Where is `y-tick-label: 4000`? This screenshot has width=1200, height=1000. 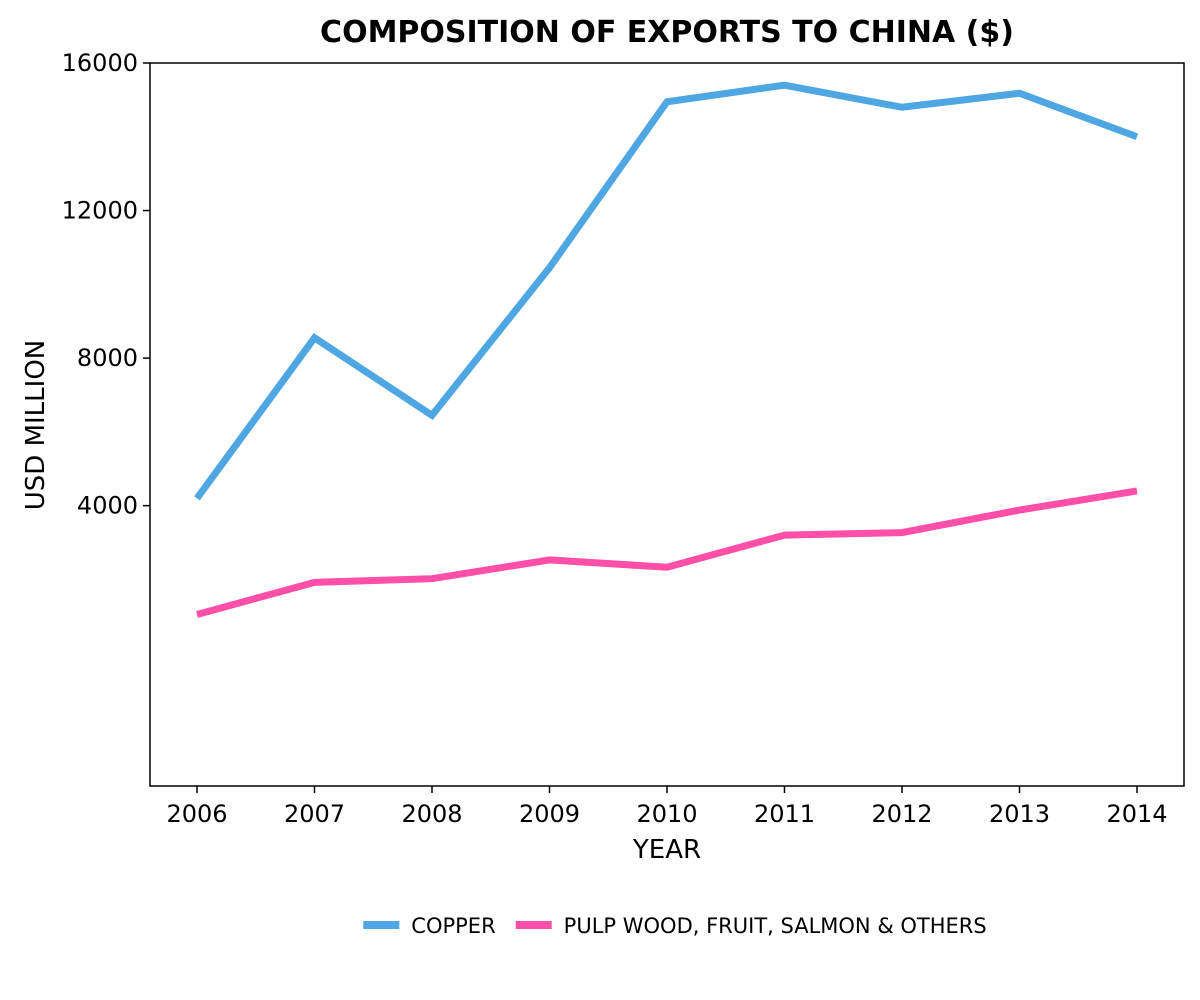 y-tick-label: 4000 is located at coordinates (107, 506).